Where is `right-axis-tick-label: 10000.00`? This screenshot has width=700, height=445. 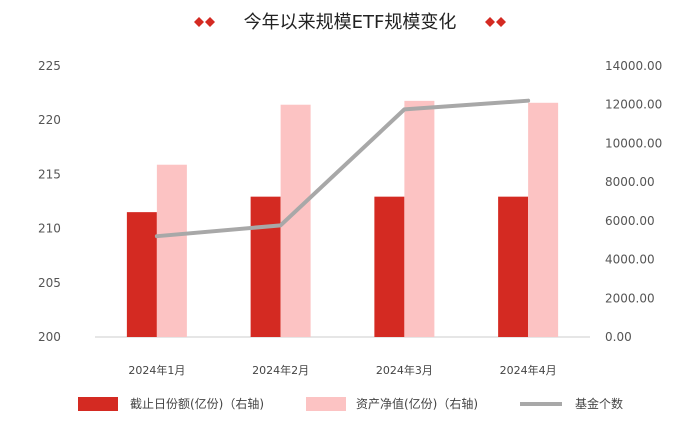 right-axis-tick-label: 10000.00 is located at coordinates (633, 143).